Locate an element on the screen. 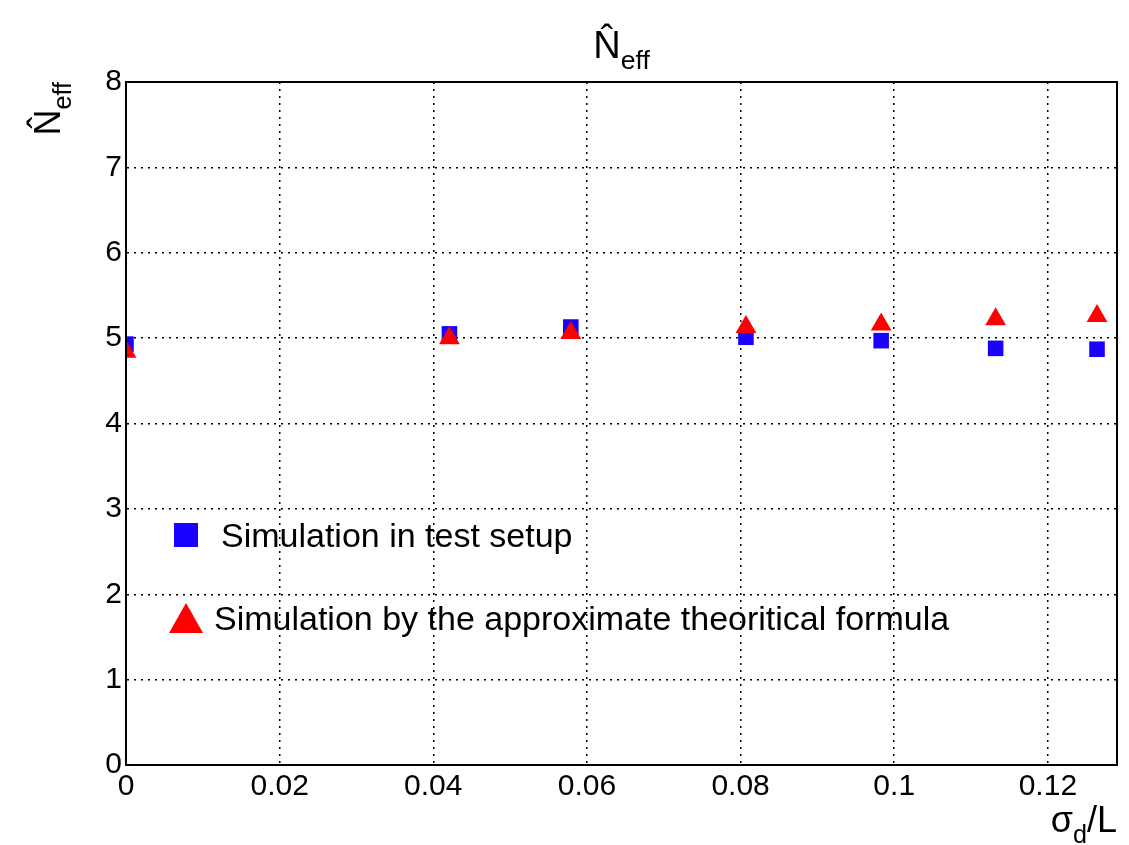 The height and width of the screenshot is (845, 1129). y-tick-label: 2 is located at coordinates (113, 592).